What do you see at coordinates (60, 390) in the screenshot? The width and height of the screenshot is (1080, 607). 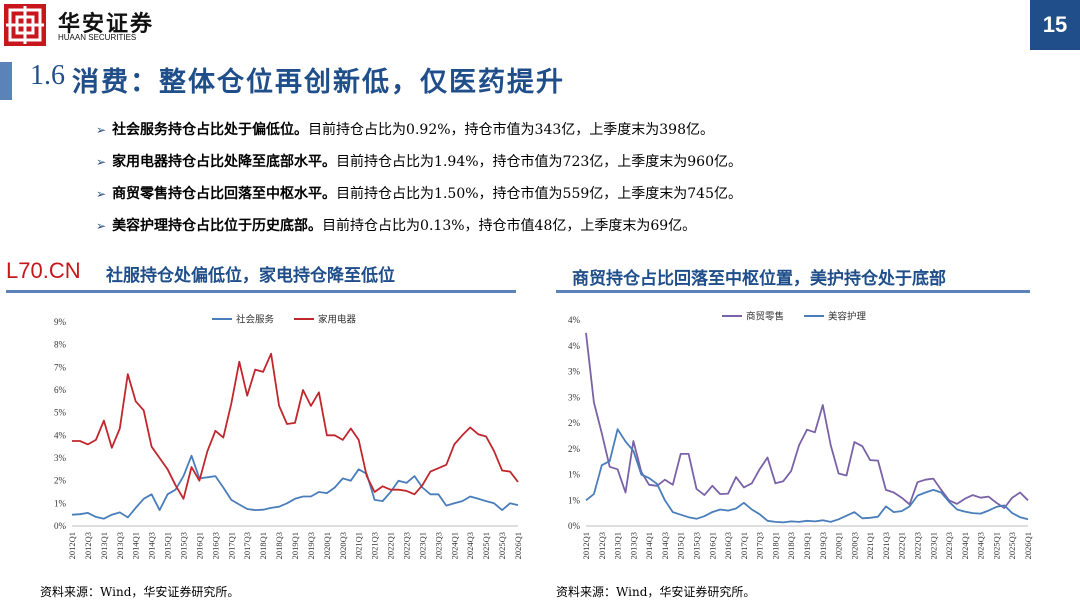 I see `y-tick-label: 6%` at bounding box center [60, 390].